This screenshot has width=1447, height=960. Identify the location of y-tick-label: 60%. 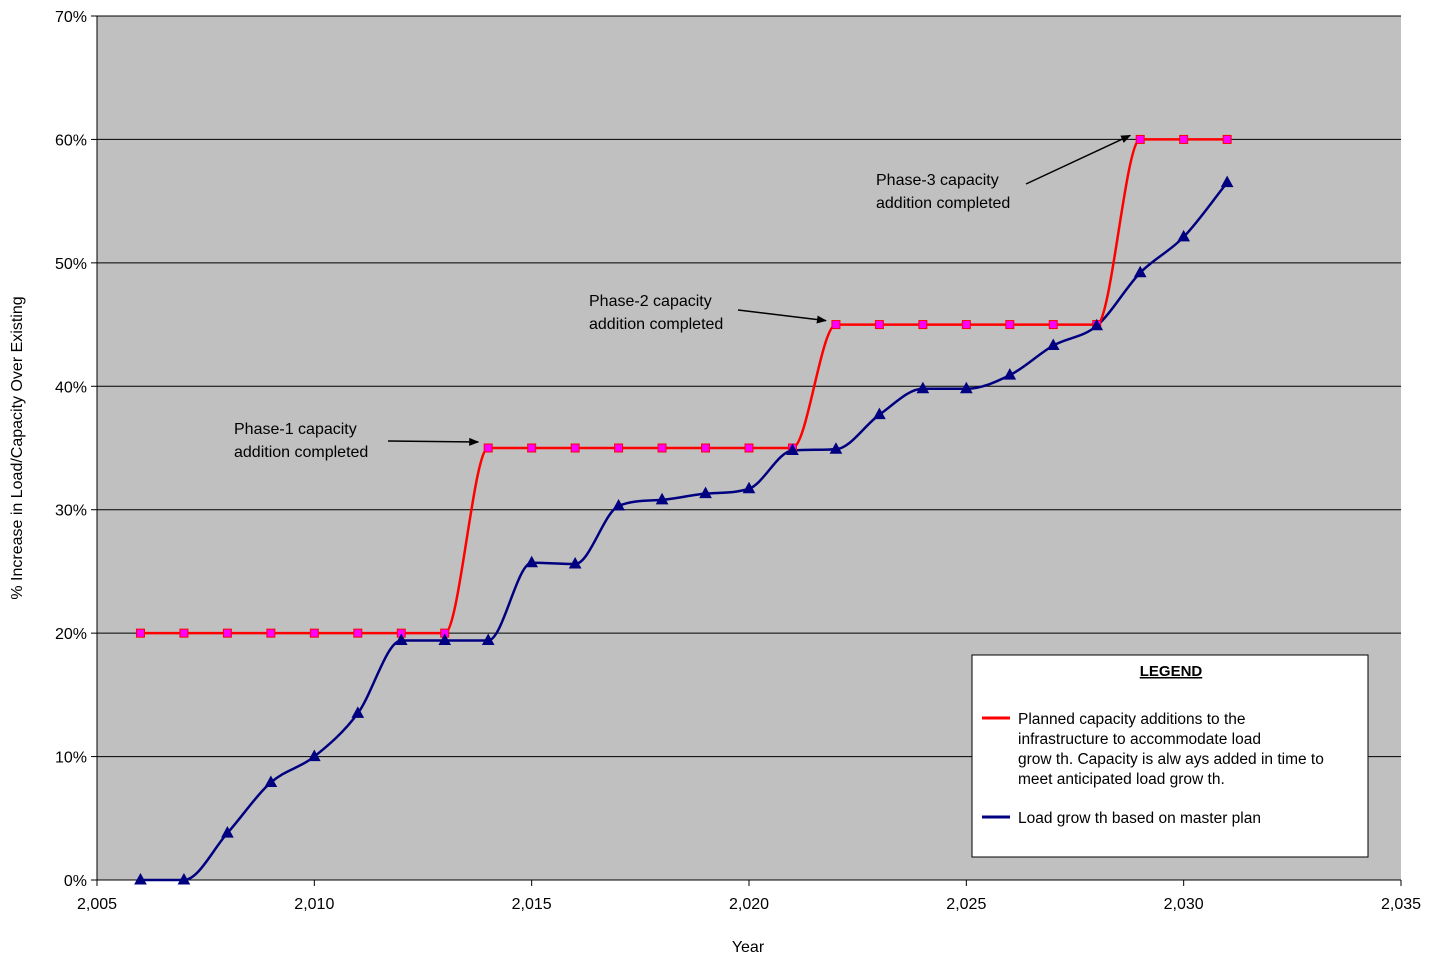
(71, 140).